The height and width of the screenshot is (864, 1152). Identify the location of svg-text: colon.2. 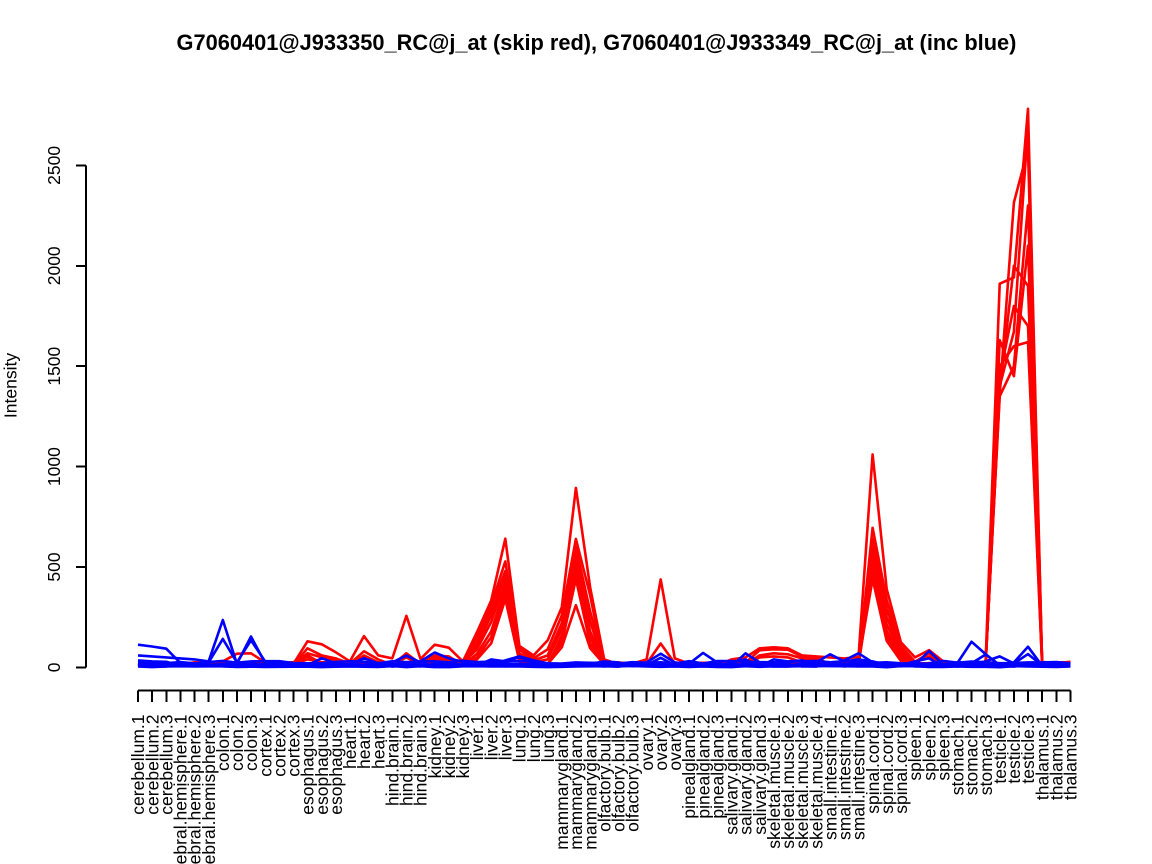
(237, 743).